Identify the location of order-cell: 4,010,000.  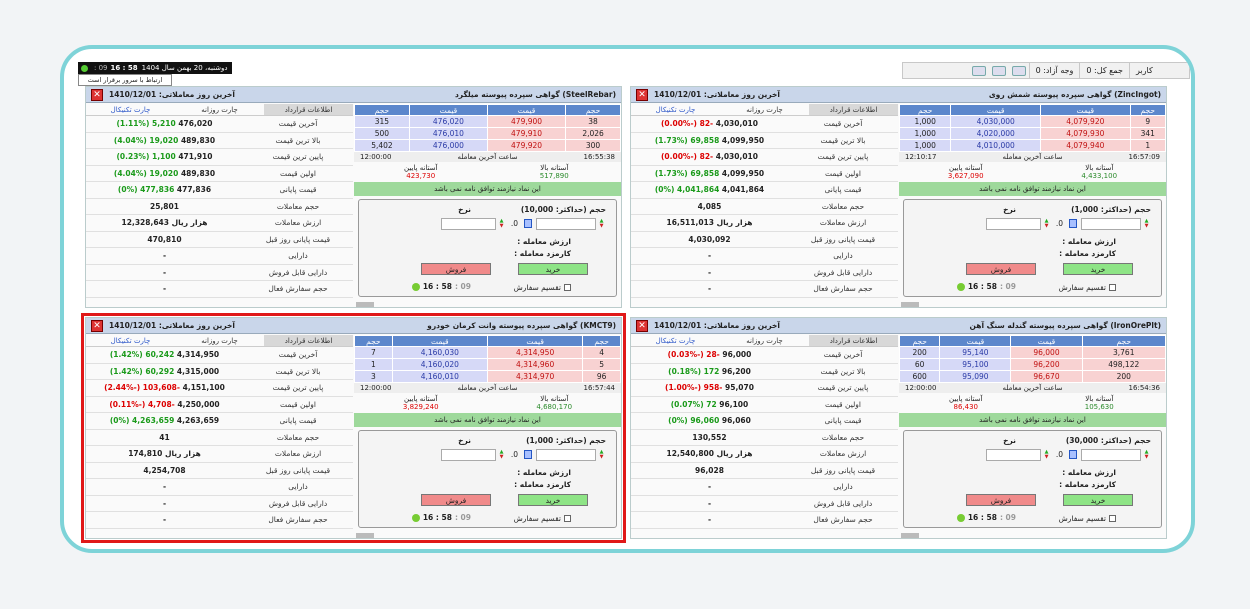
(995, 145).